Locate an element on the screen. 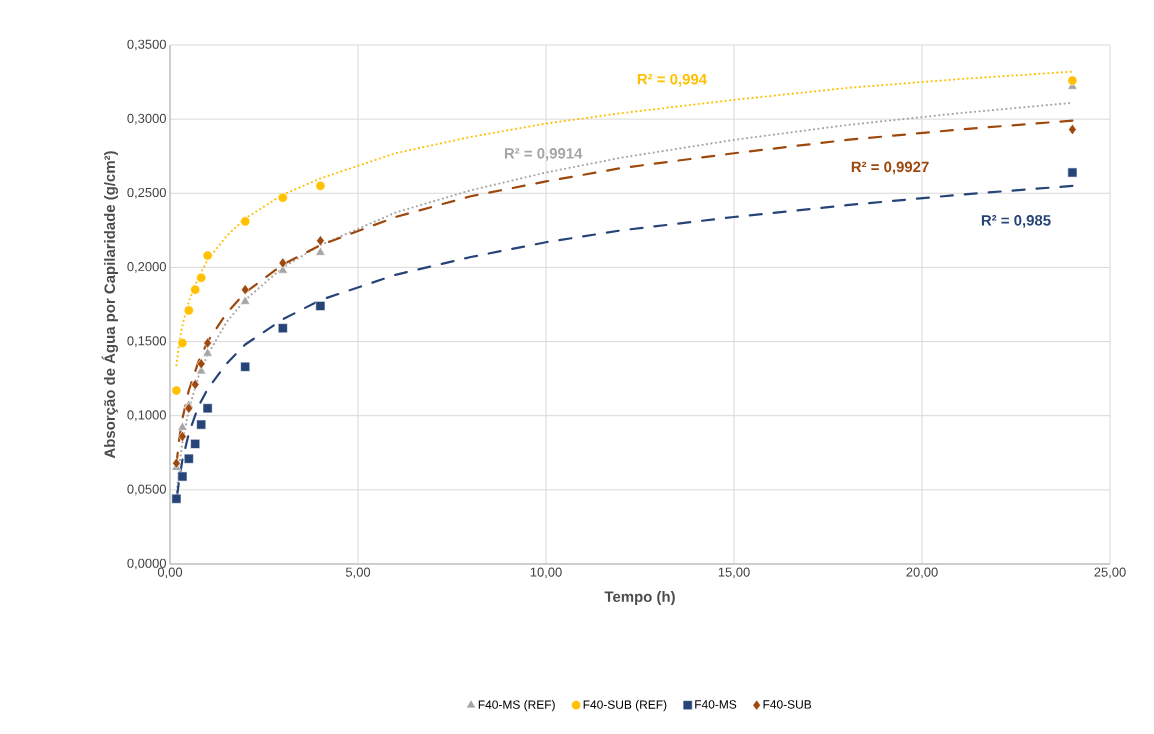  y-axis-title: Absorção de Água por Capilaridade (g/cm²) is located at coordinates (110, 305).